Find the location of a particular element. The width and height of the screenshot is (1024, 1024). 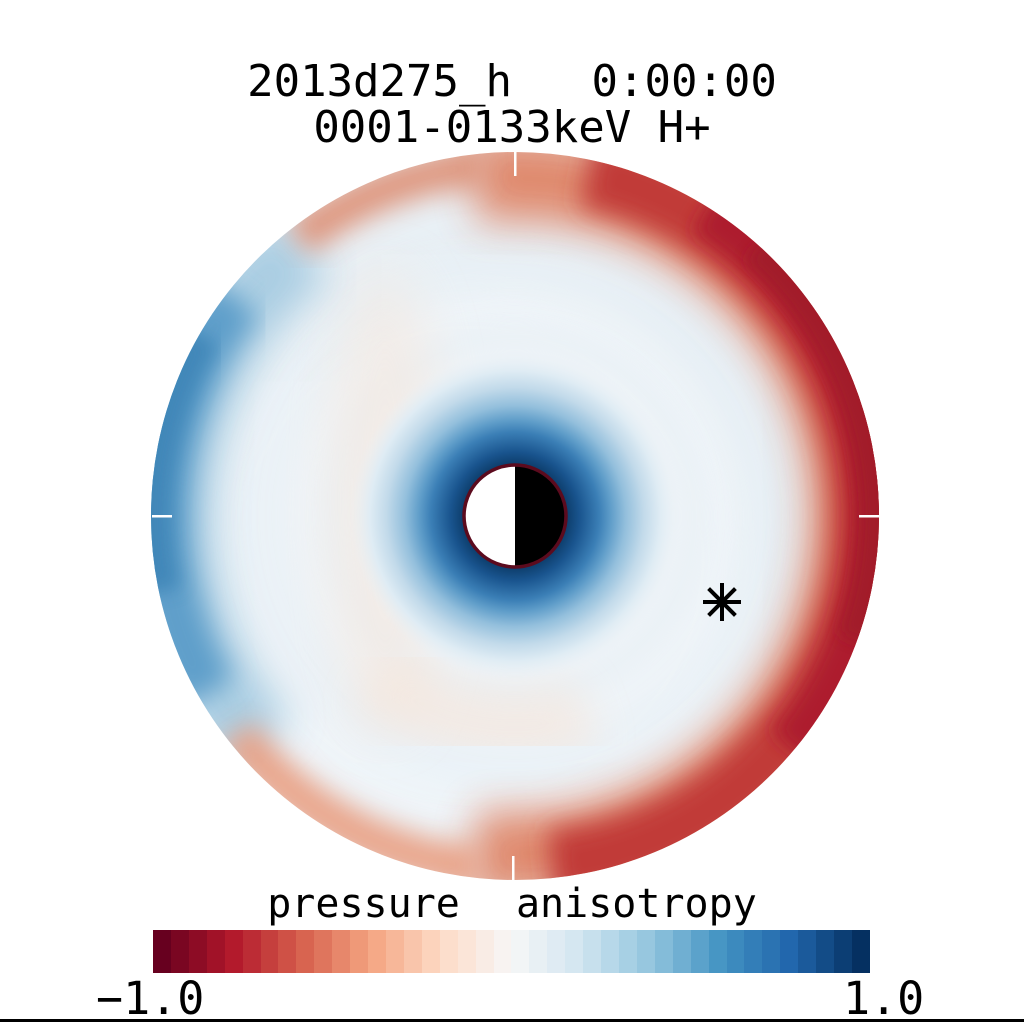

axis-tick-right is located at coordinates (869, 516).